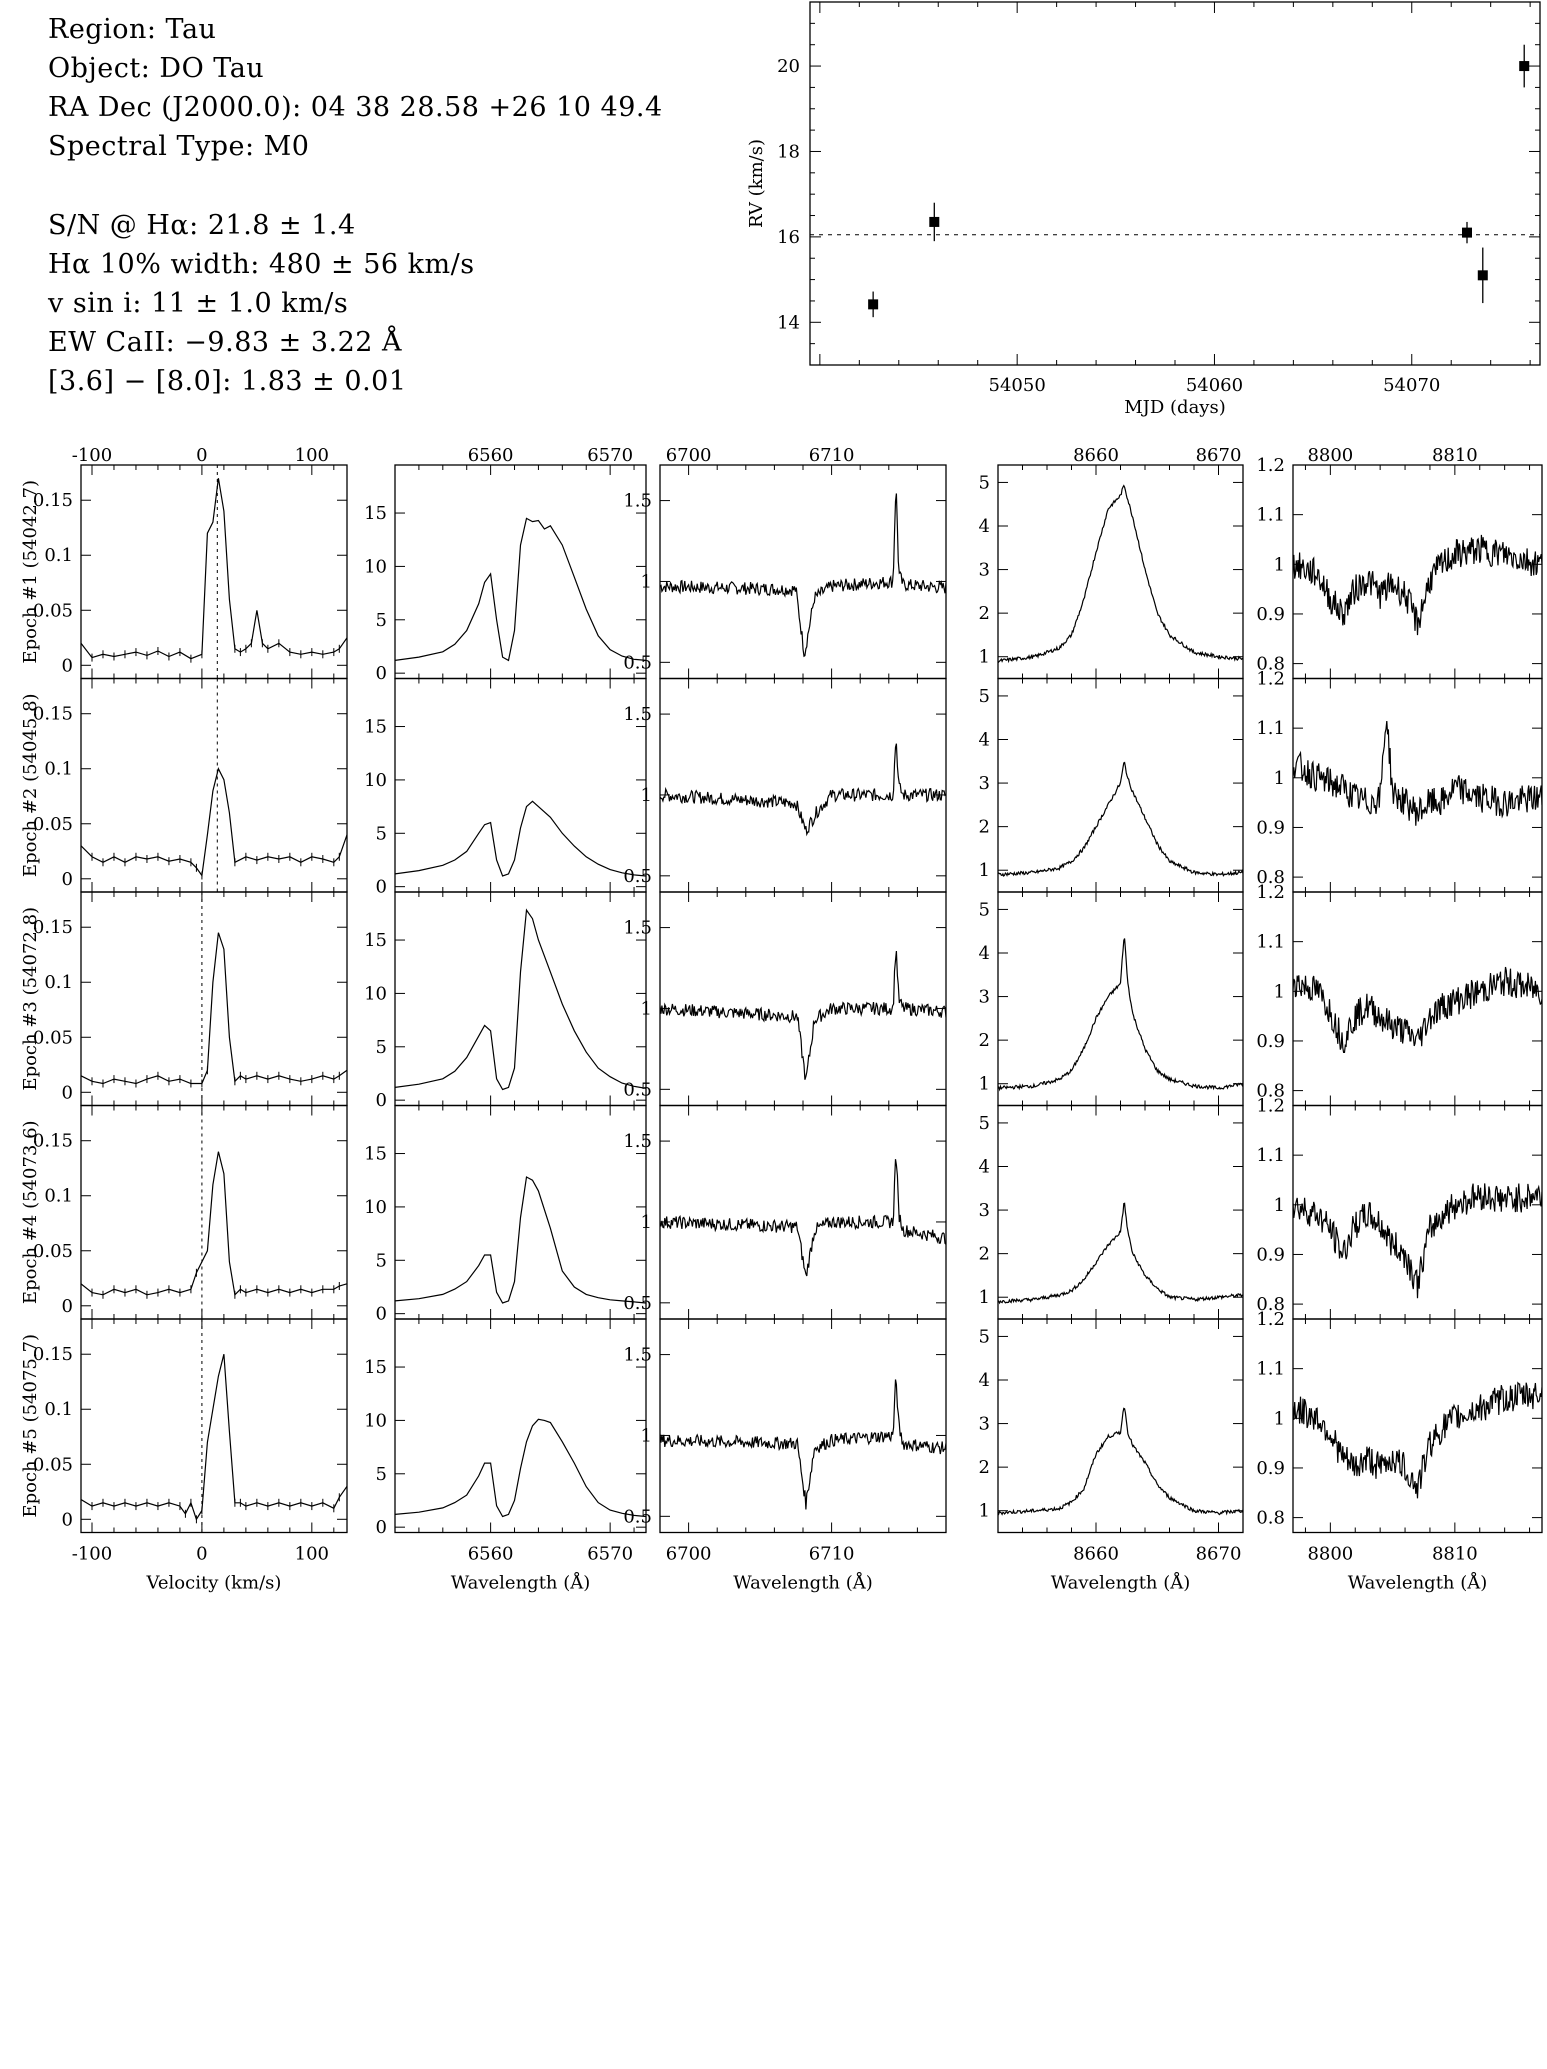 This screenshot has width=1547, height=2069. I want to click on info-ew-caii: EW CaII: −9.83 ± 3.22 Å, so click(225, 342).